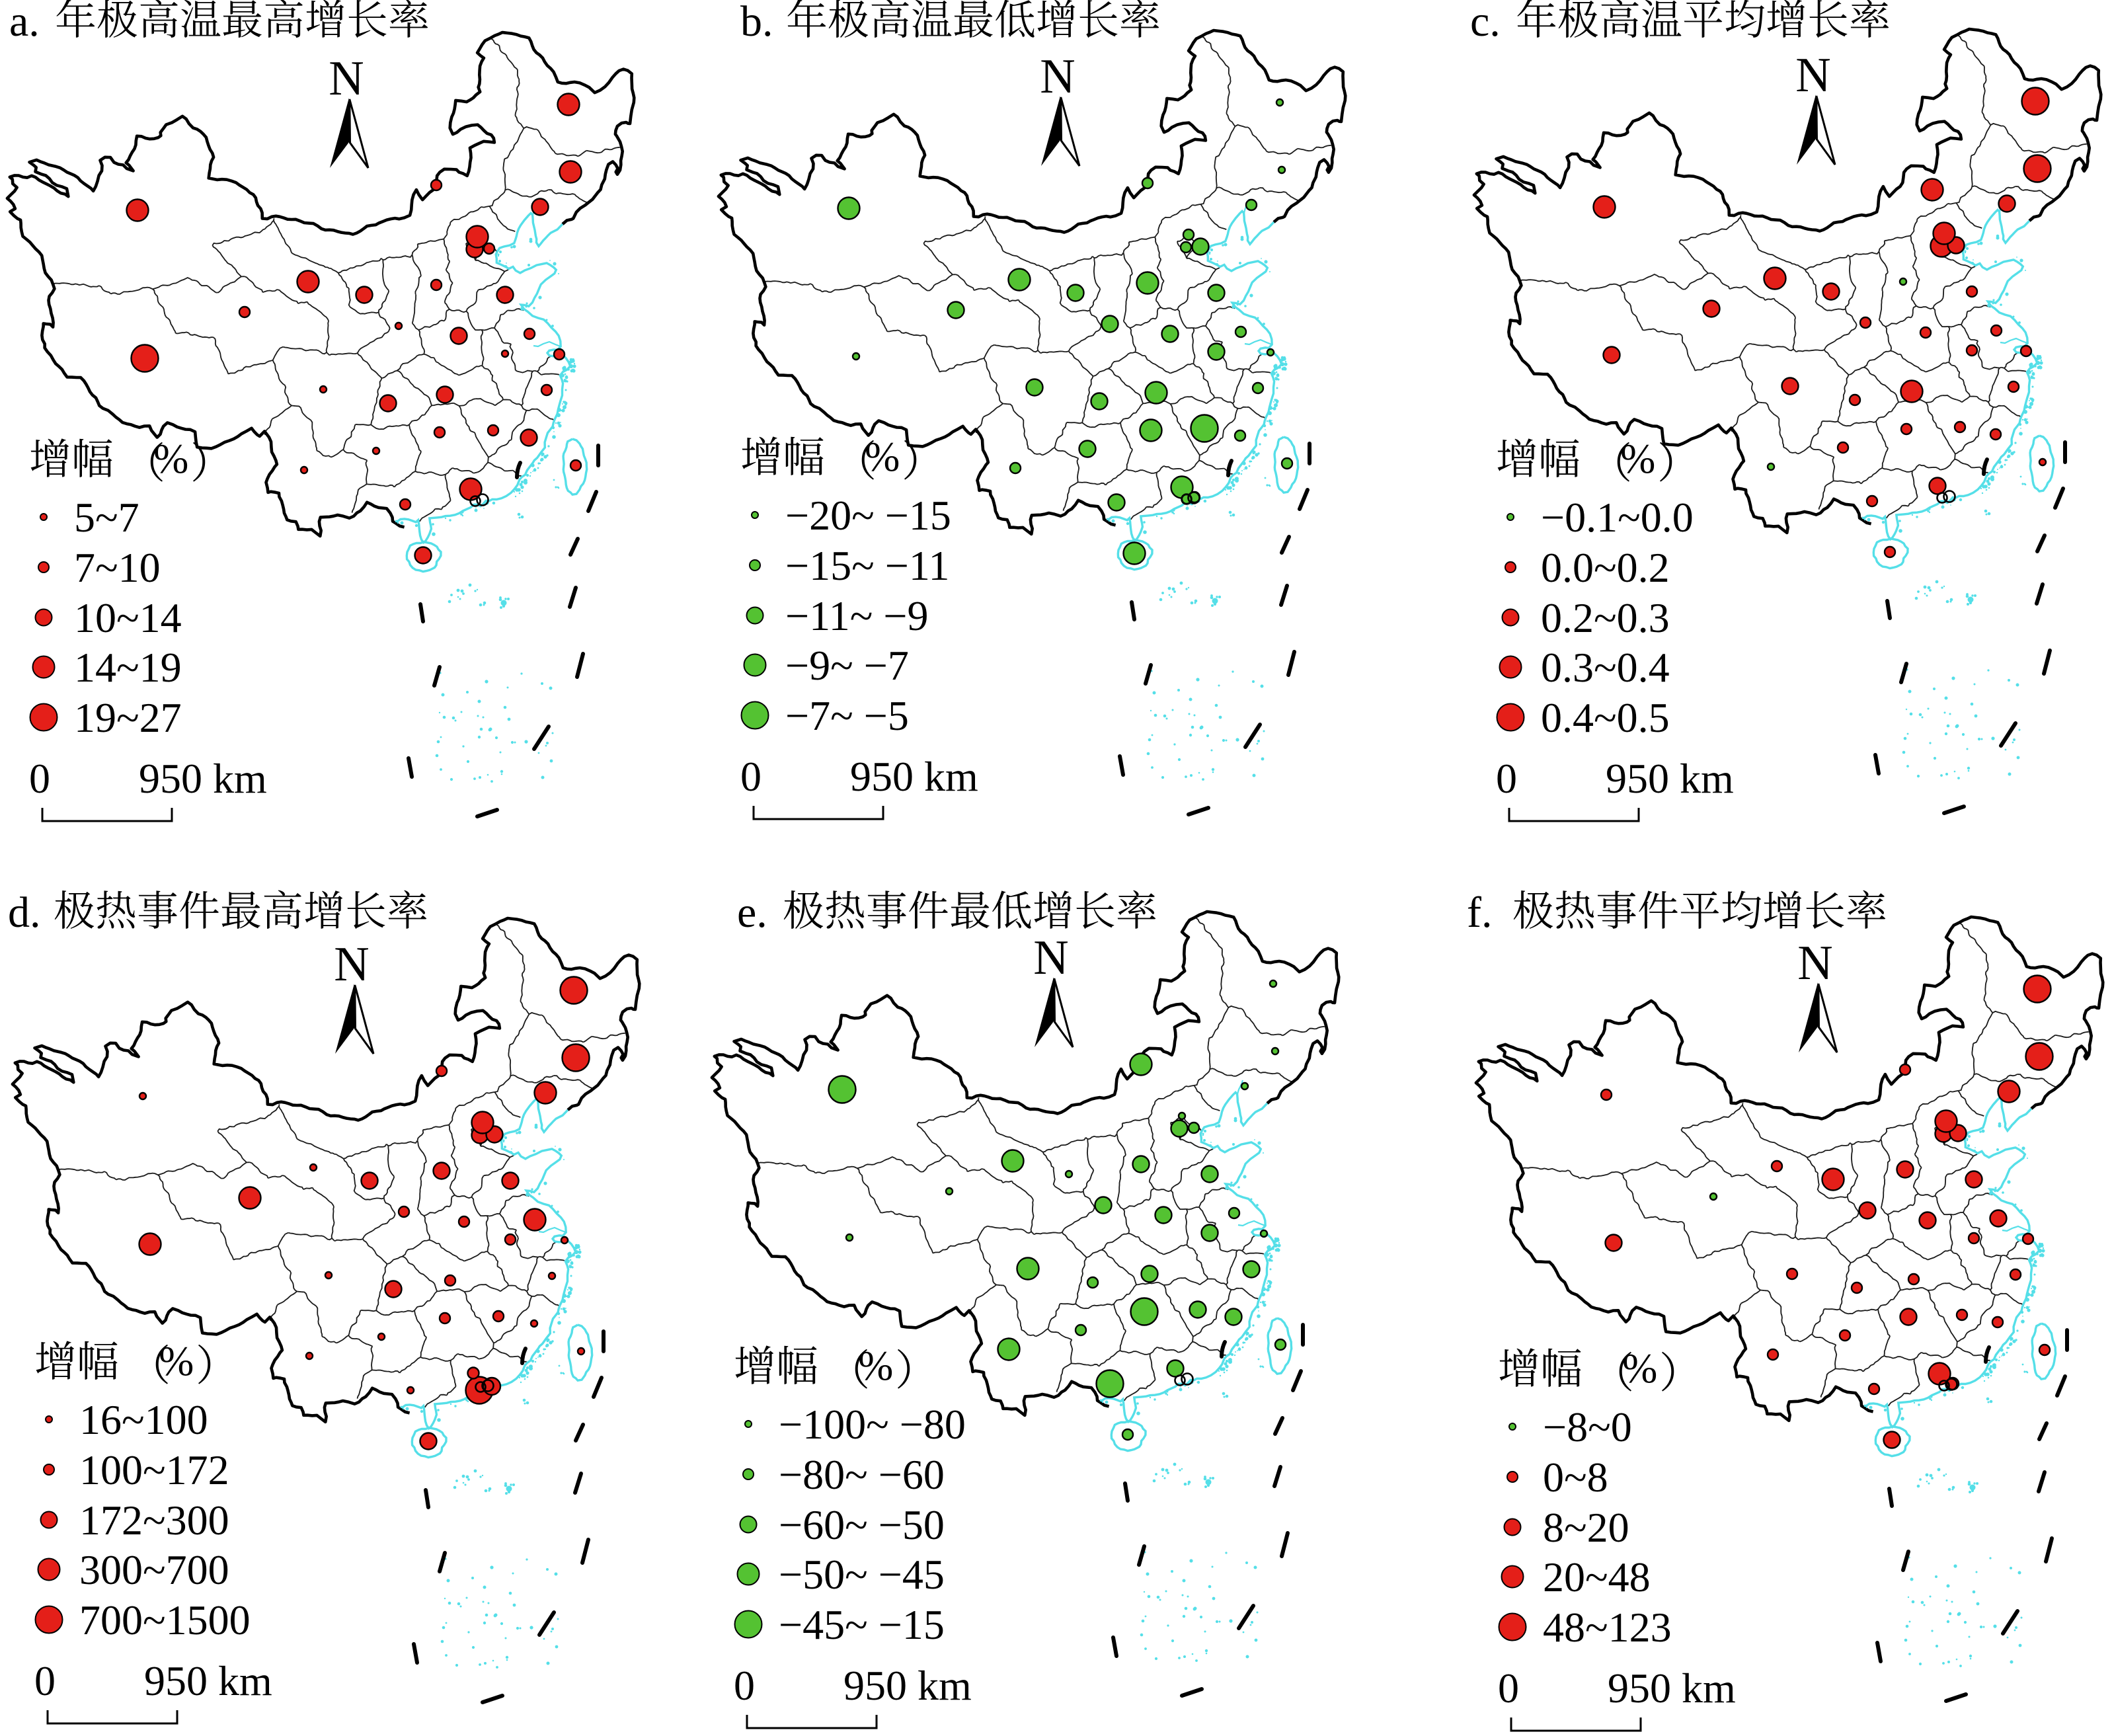 Image resolution: width=2112 pixels, height=1736 pixels. Describe the element at coordinates (117, 568) in the screenshot. I see `svg-text: 7~10` at that location.